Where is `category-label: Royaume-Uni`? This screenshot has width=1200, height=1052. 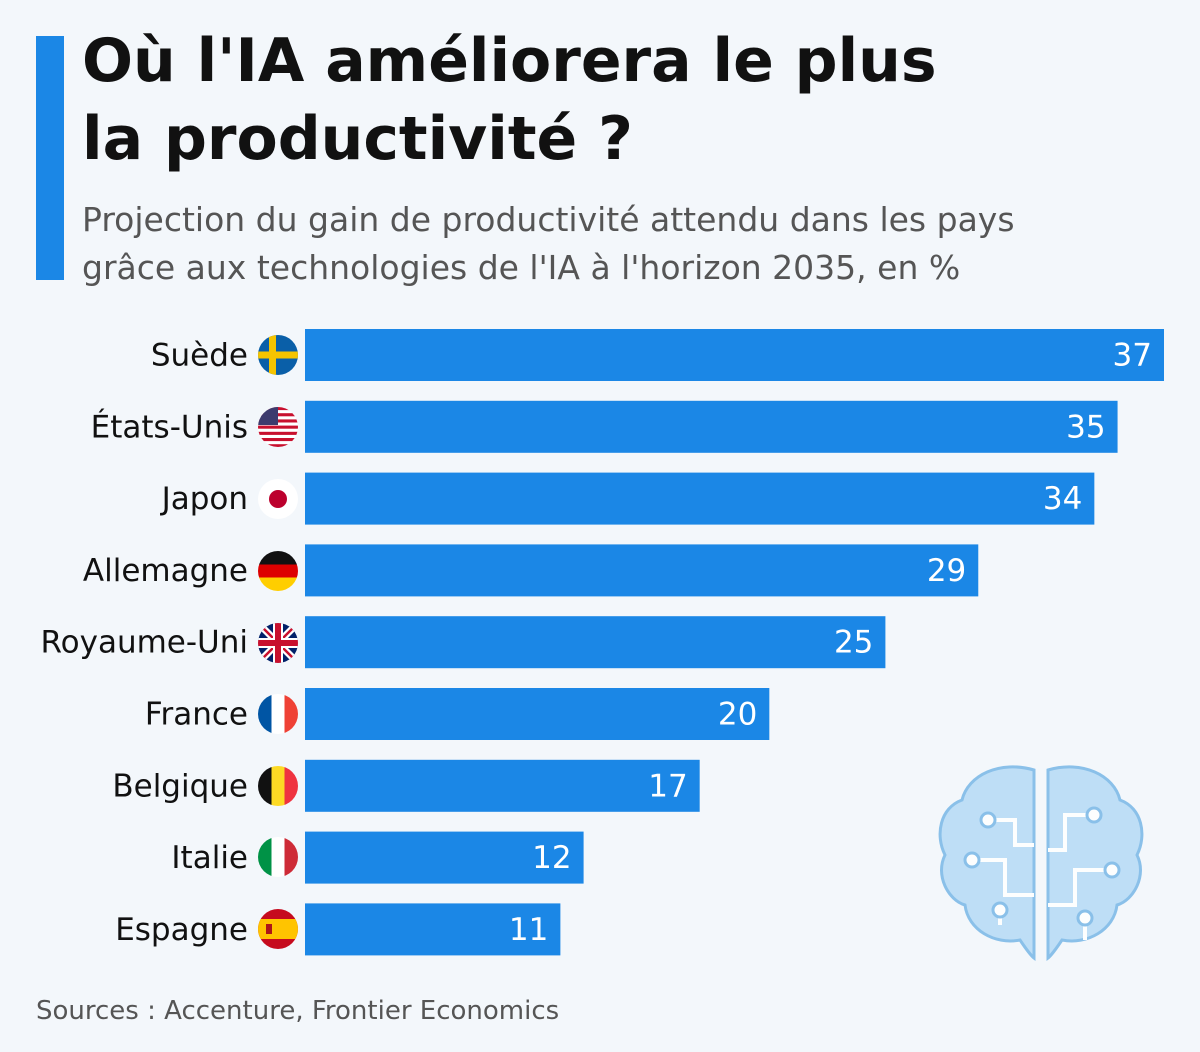 category-label: Royaume-Uni is located at coordinates (144, 643).